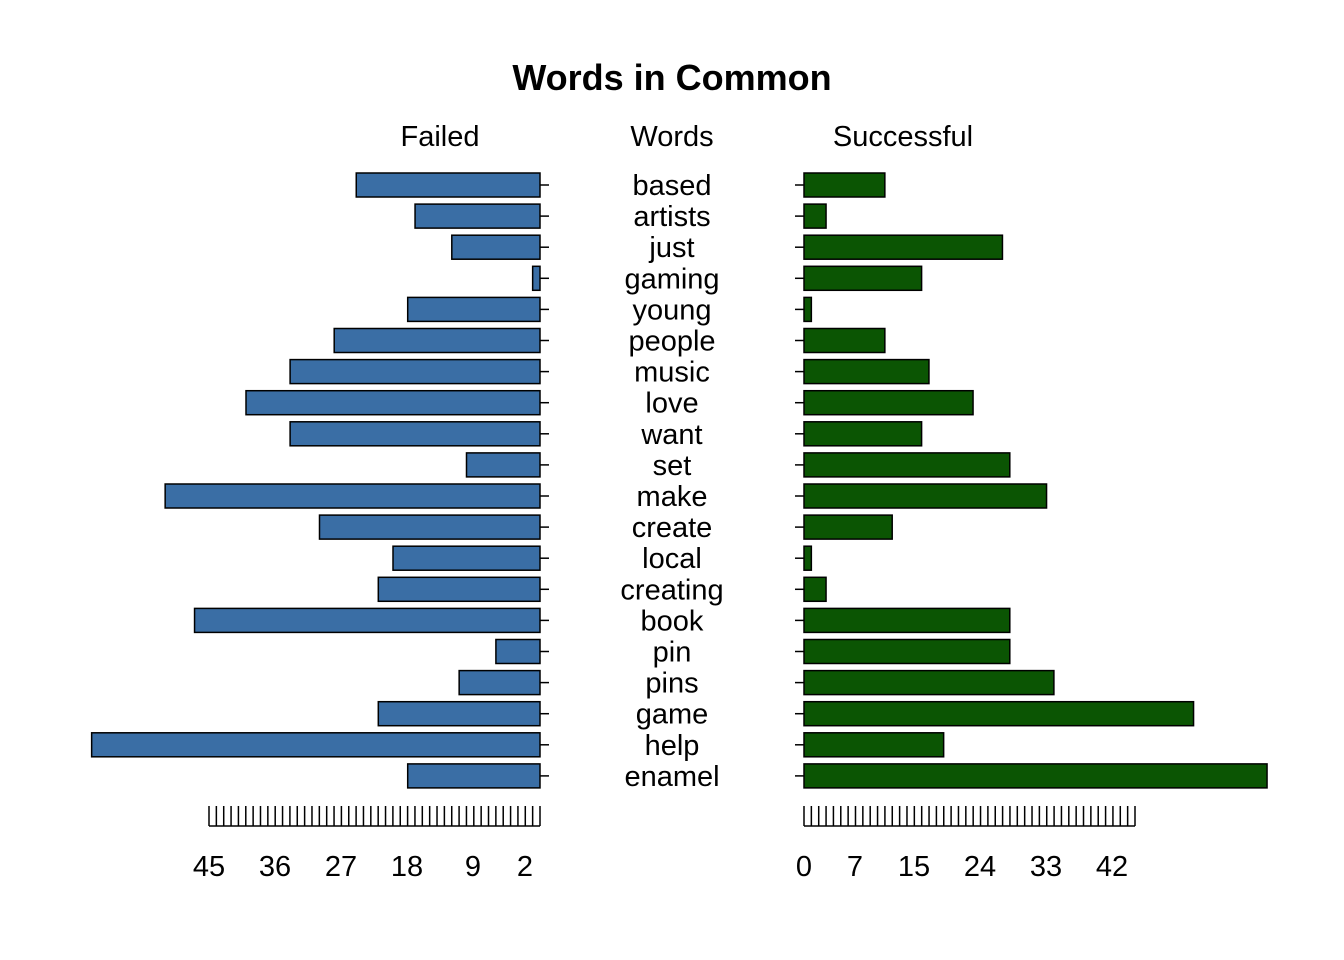  What do you see at coordinates (672, 746) in the screenshot?
I see `word-label-help: help` at bounding box center [672, 746].